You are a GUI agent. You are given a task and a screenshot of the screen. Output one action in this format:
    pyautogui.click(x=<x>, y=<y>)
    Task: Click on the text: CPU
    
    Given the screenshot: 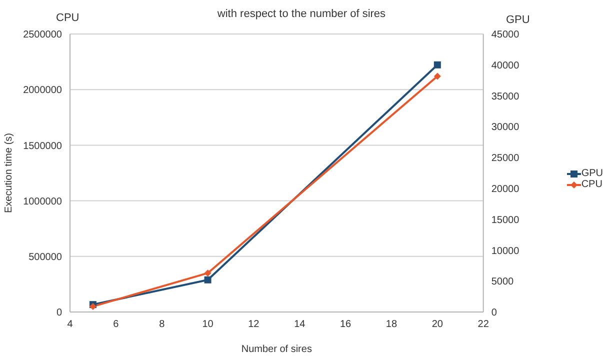 What is the action you would take?
    pyautogui.click(x=68, y=18)
    